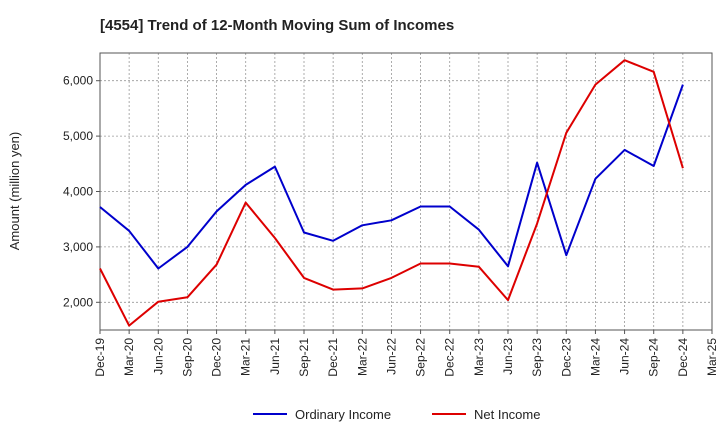 Image resolution: width=720 pixels, height=440 pixels. I want to click on x-tick-label: Dec-24, so click(683, 357).